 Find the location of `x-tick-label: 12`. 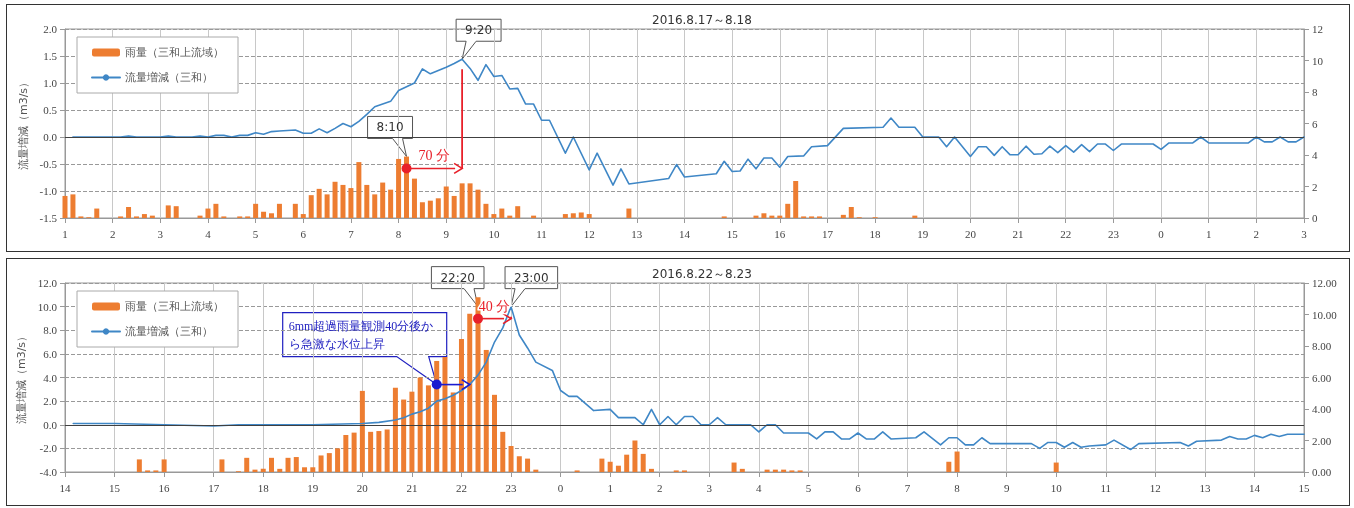

x-tick-label: 12 is located at coordinates (1155, 487).